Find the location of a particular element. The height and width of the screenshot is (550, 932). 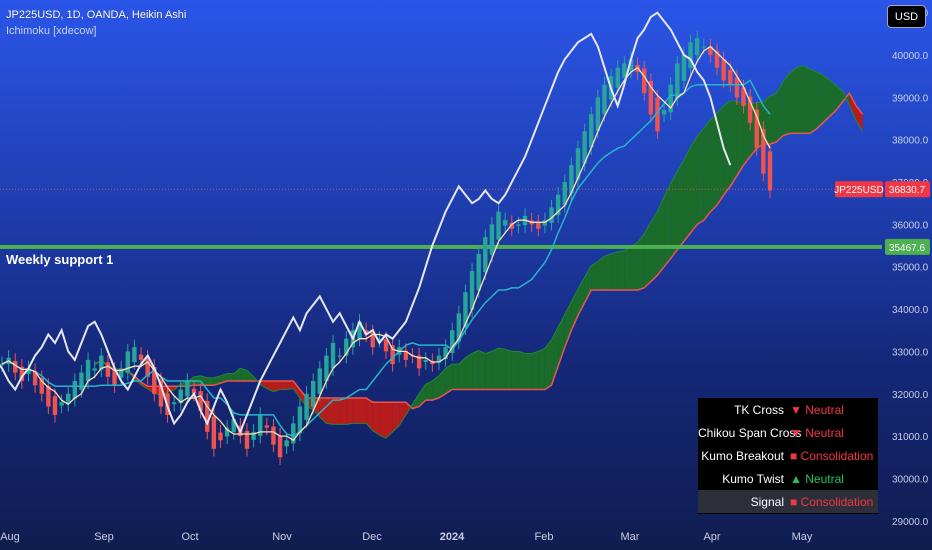

last-price-tag is located at coordinates (907, 189).